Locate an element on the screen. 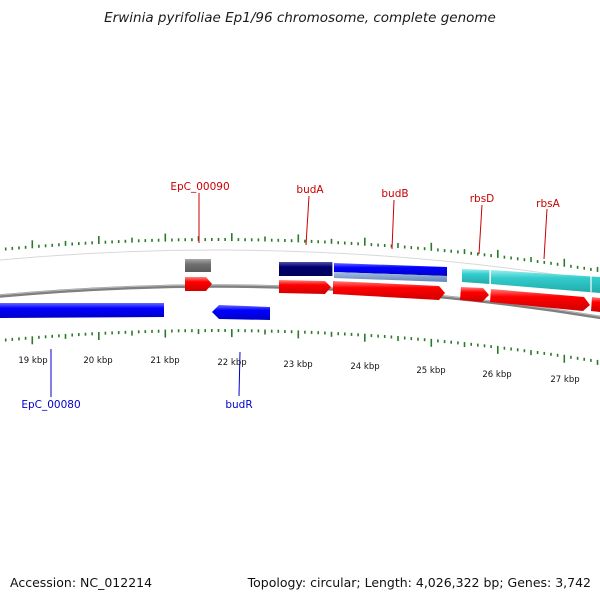 This screenshot has width=600, height=600. gene-label-epc90: EpC_00090 is located at coordinates (199, 187).